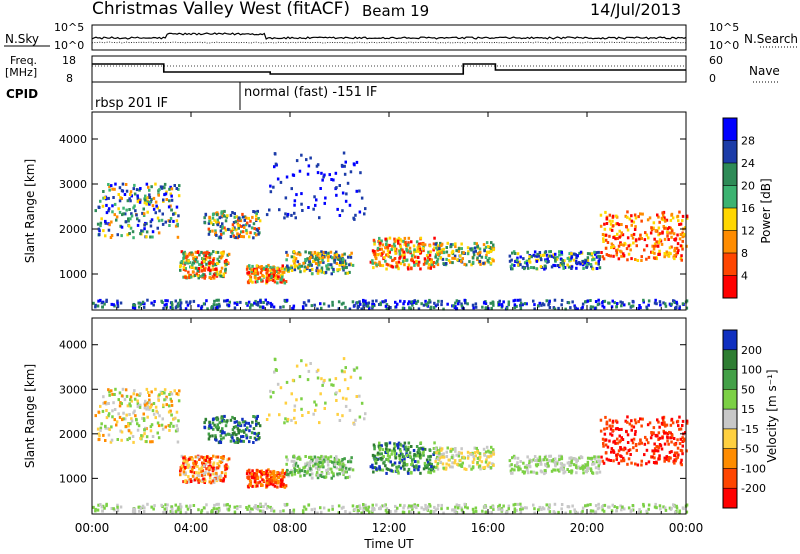 Image resolution: width=800 pixels, height=554 pixels. I want to click on colorbar-tick-label: 50, so click(748, 389).